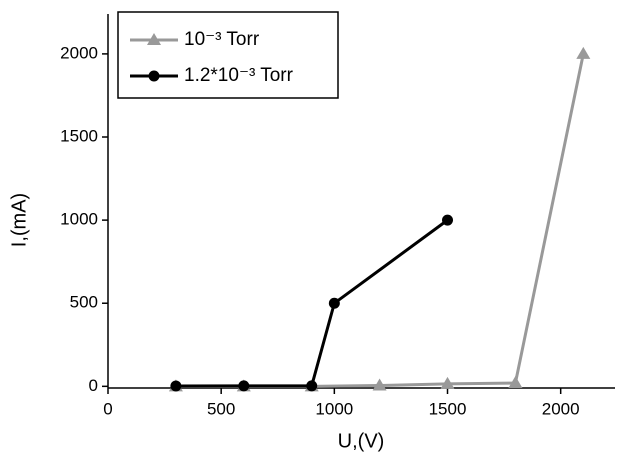 The width and height of the screenshot is (617, 465). What do you see at coordinates (221, 408) in the screenshot?
I see `x-tick-label: 500` at bounding box center [221, 408].